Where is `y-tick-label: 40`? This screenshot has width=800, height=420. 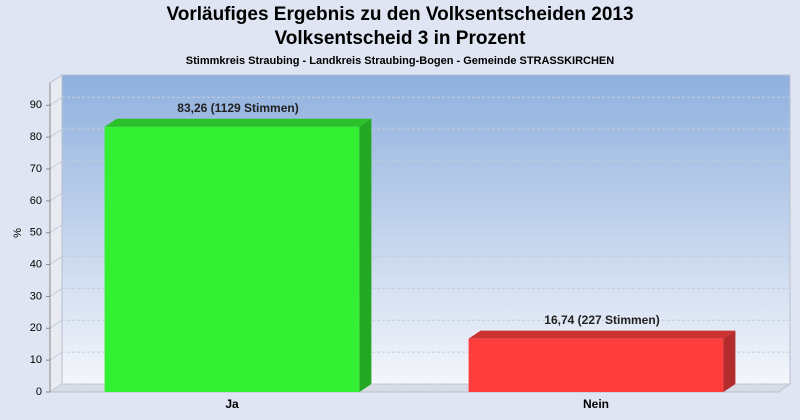 y-tick-label: 40 is located at coordinates (36, 264).